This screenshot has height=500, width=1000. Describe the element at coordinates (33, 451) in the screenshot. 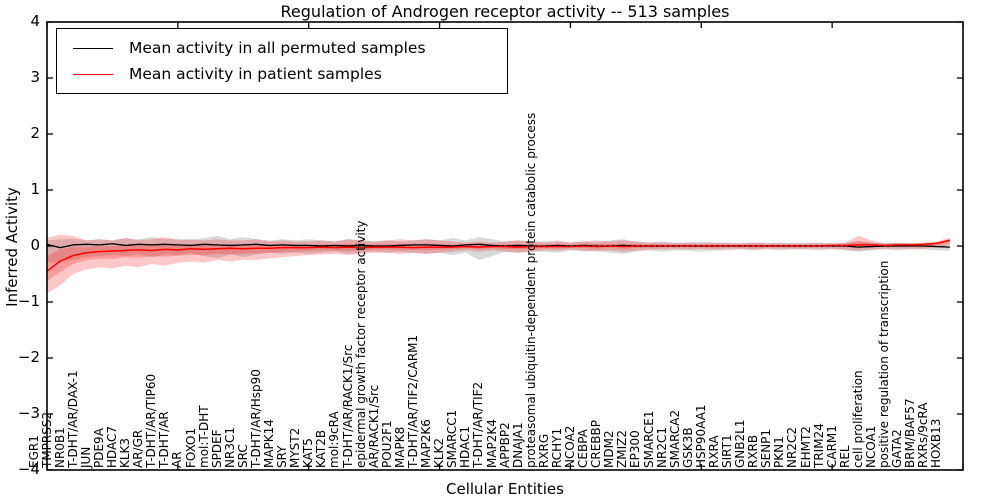

I see `category-label: EGR1` at that location.